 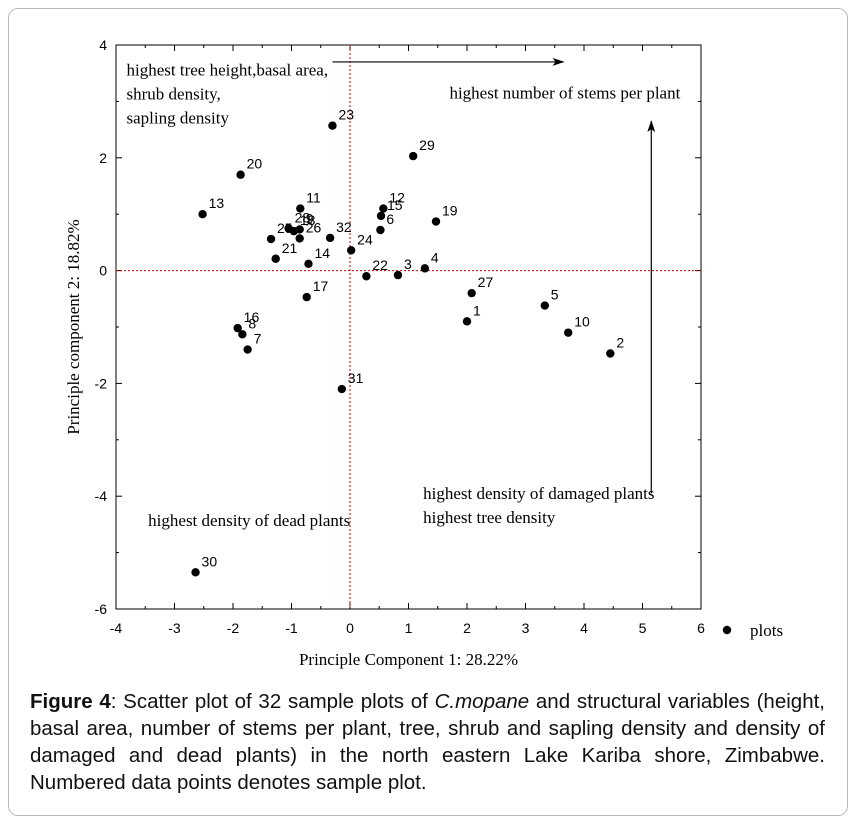 I want to click on point-label: 1, so click(x=477, y=310).